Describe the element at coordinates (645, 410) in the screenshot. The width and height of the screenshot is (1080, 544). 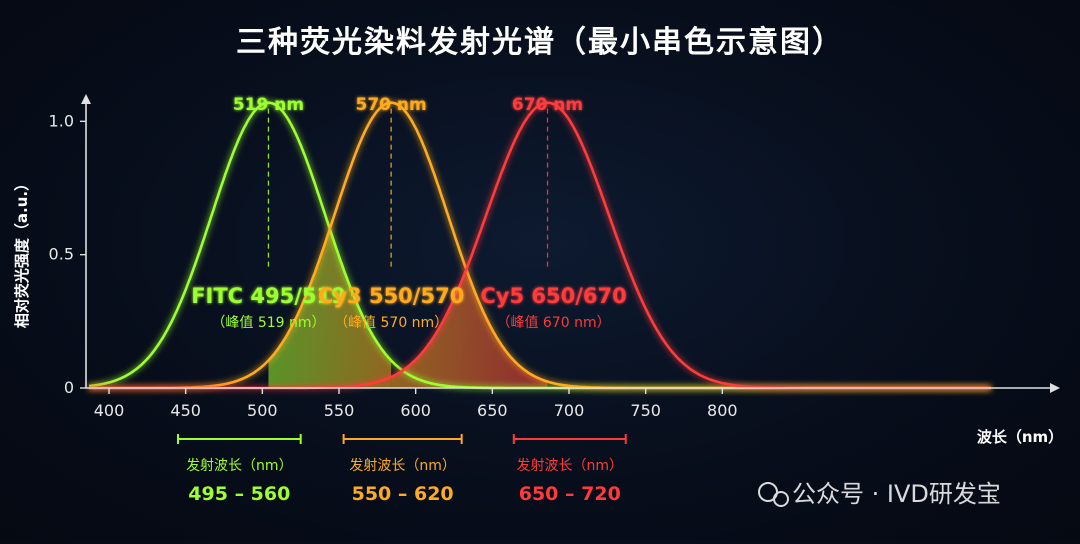
I see `x-tick-label: 750` at that location.